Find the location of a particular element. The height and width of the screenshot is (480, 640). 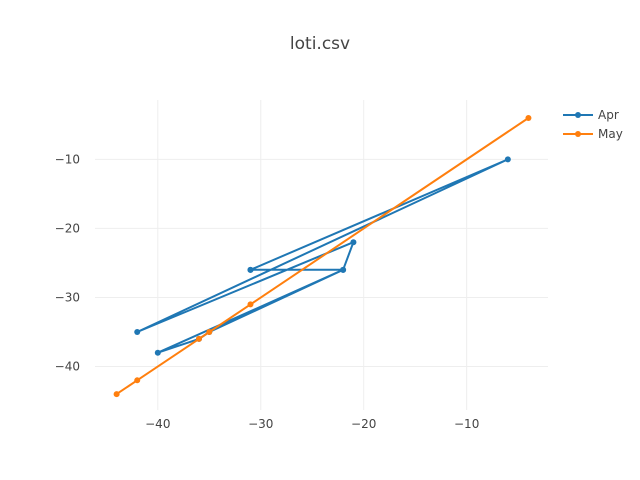

y-tick-label: −10 is located at coordinates (67, 159).